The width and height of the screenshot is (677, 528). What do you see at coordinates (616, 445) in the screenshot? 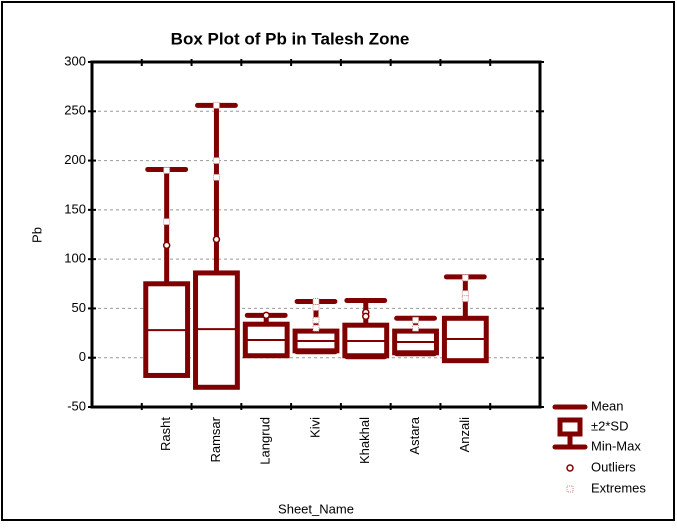
I see `legend-label: Min-Max` at bounding box center [616, 445].